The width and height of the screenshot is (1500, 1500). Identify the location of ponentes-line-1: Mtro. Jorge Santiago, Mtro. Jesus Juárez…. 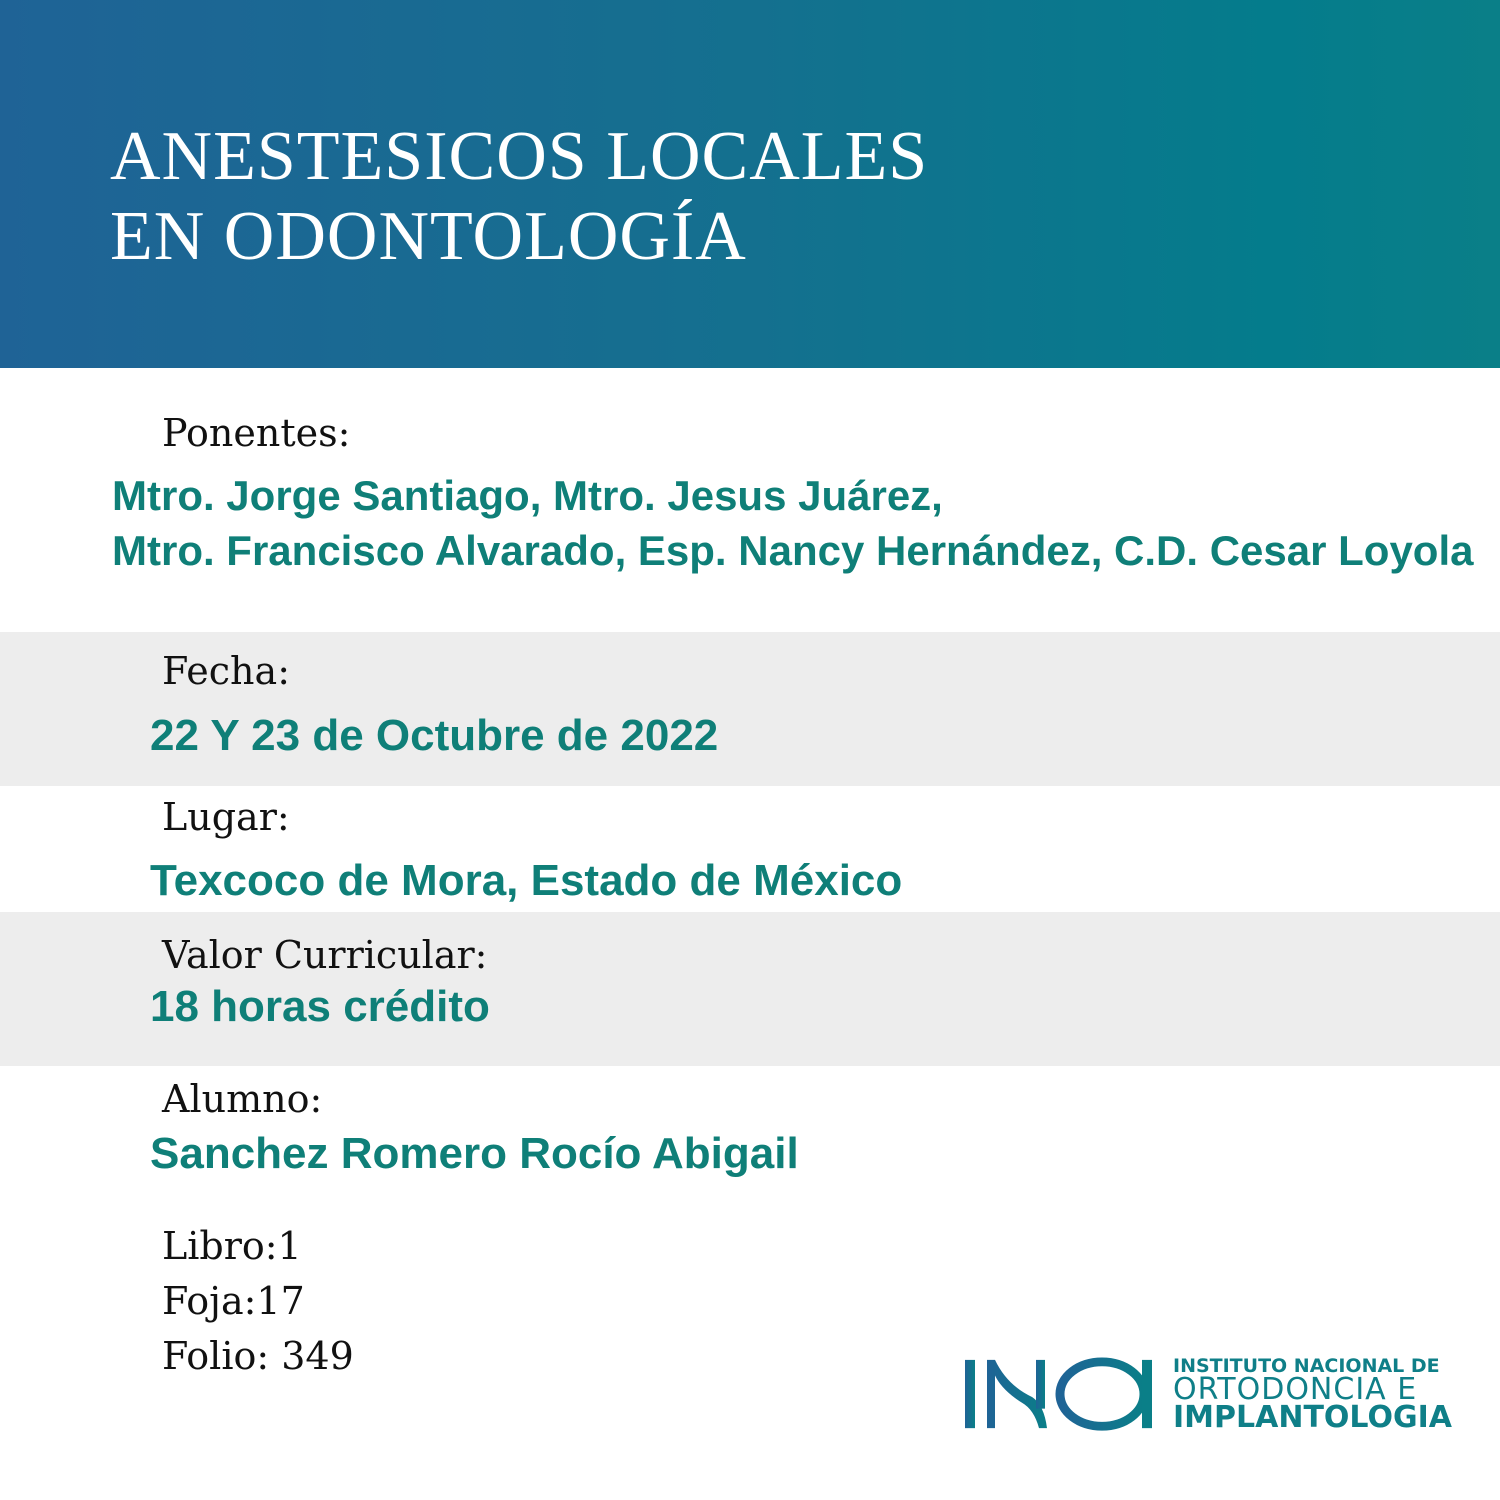
(527, 495).